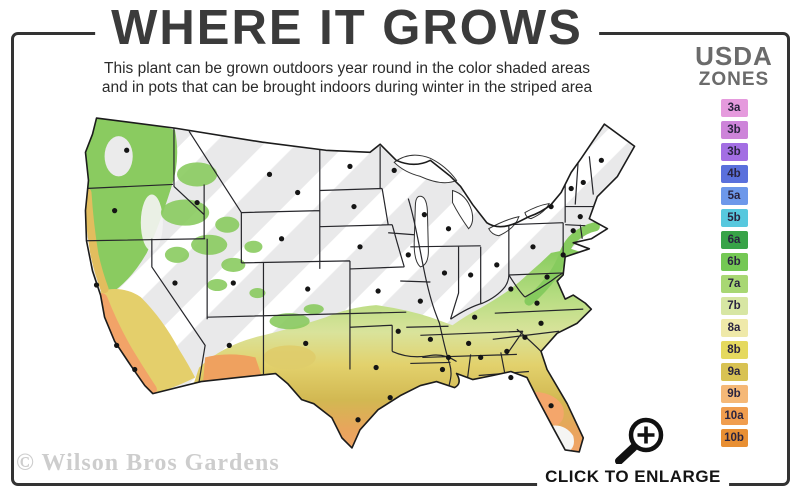 This screenshot has width=800, height=500. What do you see at coordinates (734, 108) in the screenshot?
I see `legend-zone-3a: 3a` at bounding box center [734, 108].